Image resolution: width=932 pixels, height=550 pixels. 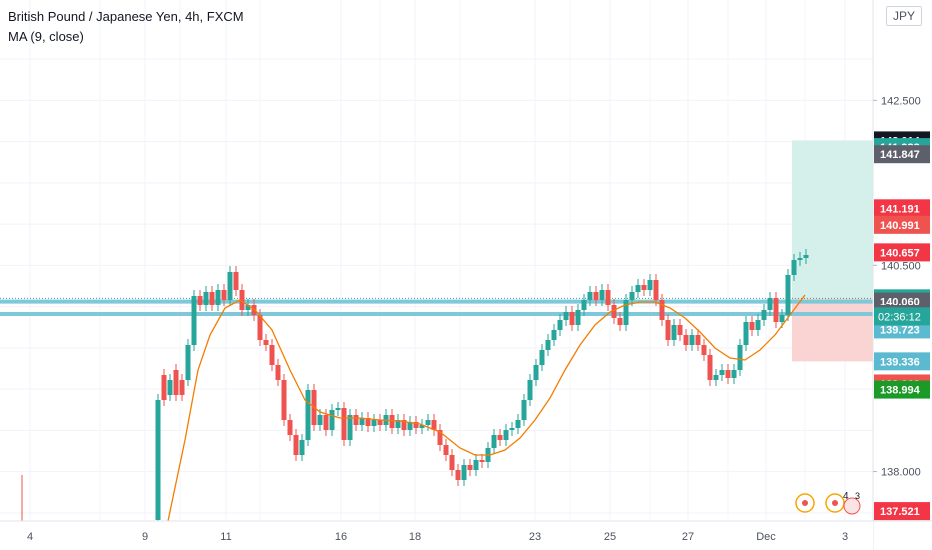 I want to click on time-tick-label: Dec, so click(x=766, y=537).